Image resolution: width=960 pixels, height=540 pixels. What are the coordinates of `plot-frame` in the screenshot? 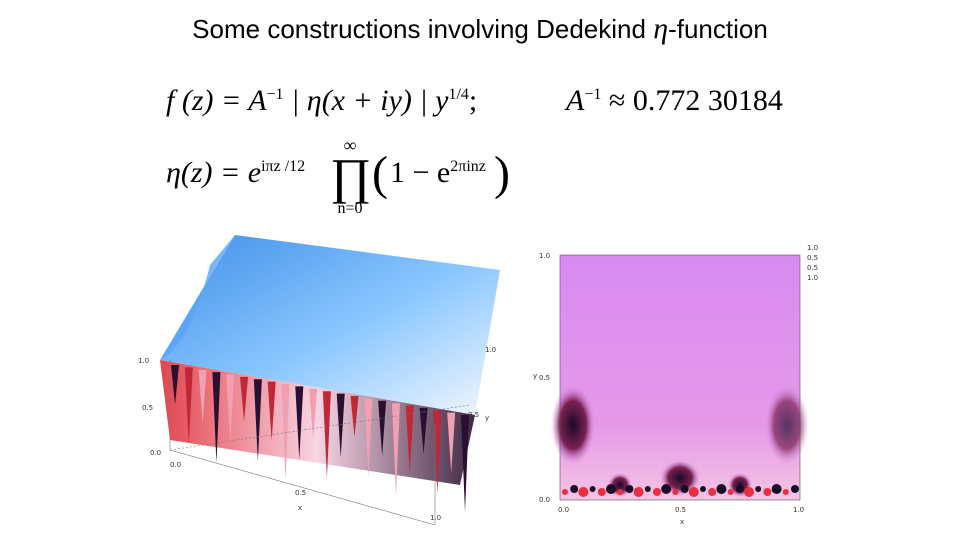 It's located at (680, 377).